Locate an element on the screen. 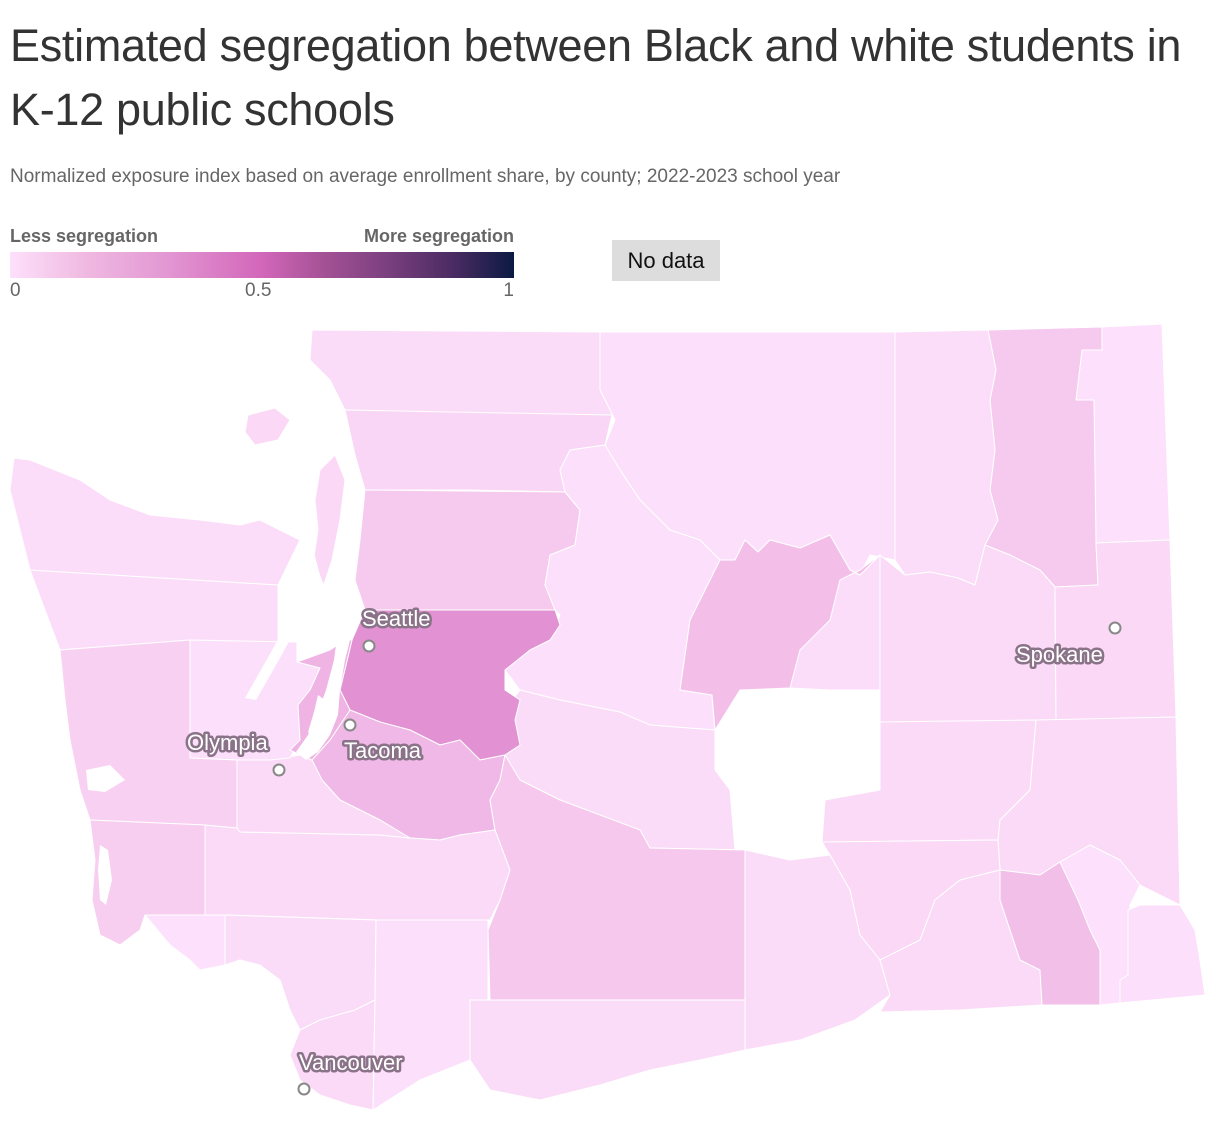  city-tacoma: Tacoma is located at coordinates (383, 742).